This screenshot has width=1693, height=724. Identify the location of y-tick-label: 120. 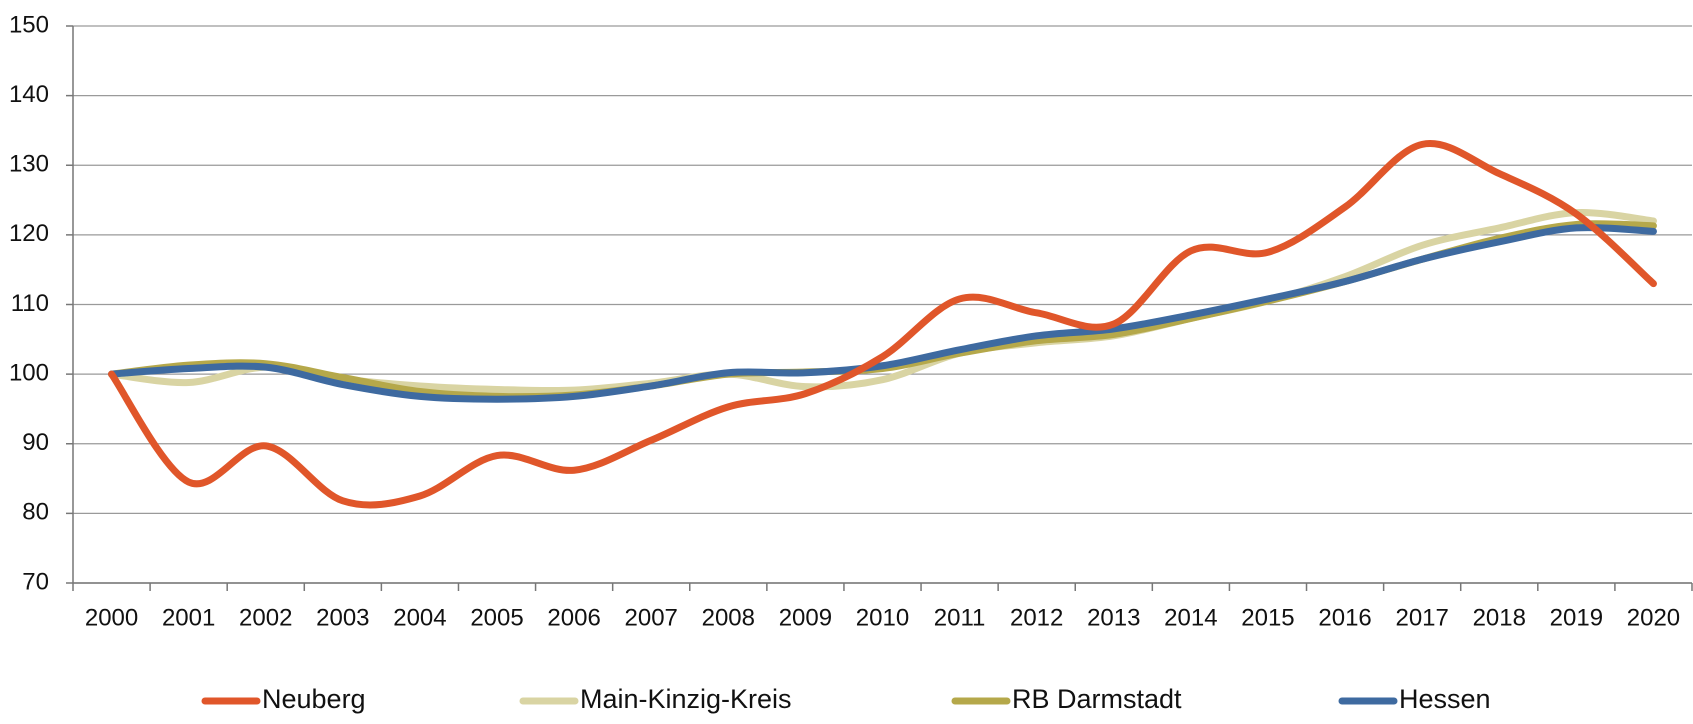
(29, 233).